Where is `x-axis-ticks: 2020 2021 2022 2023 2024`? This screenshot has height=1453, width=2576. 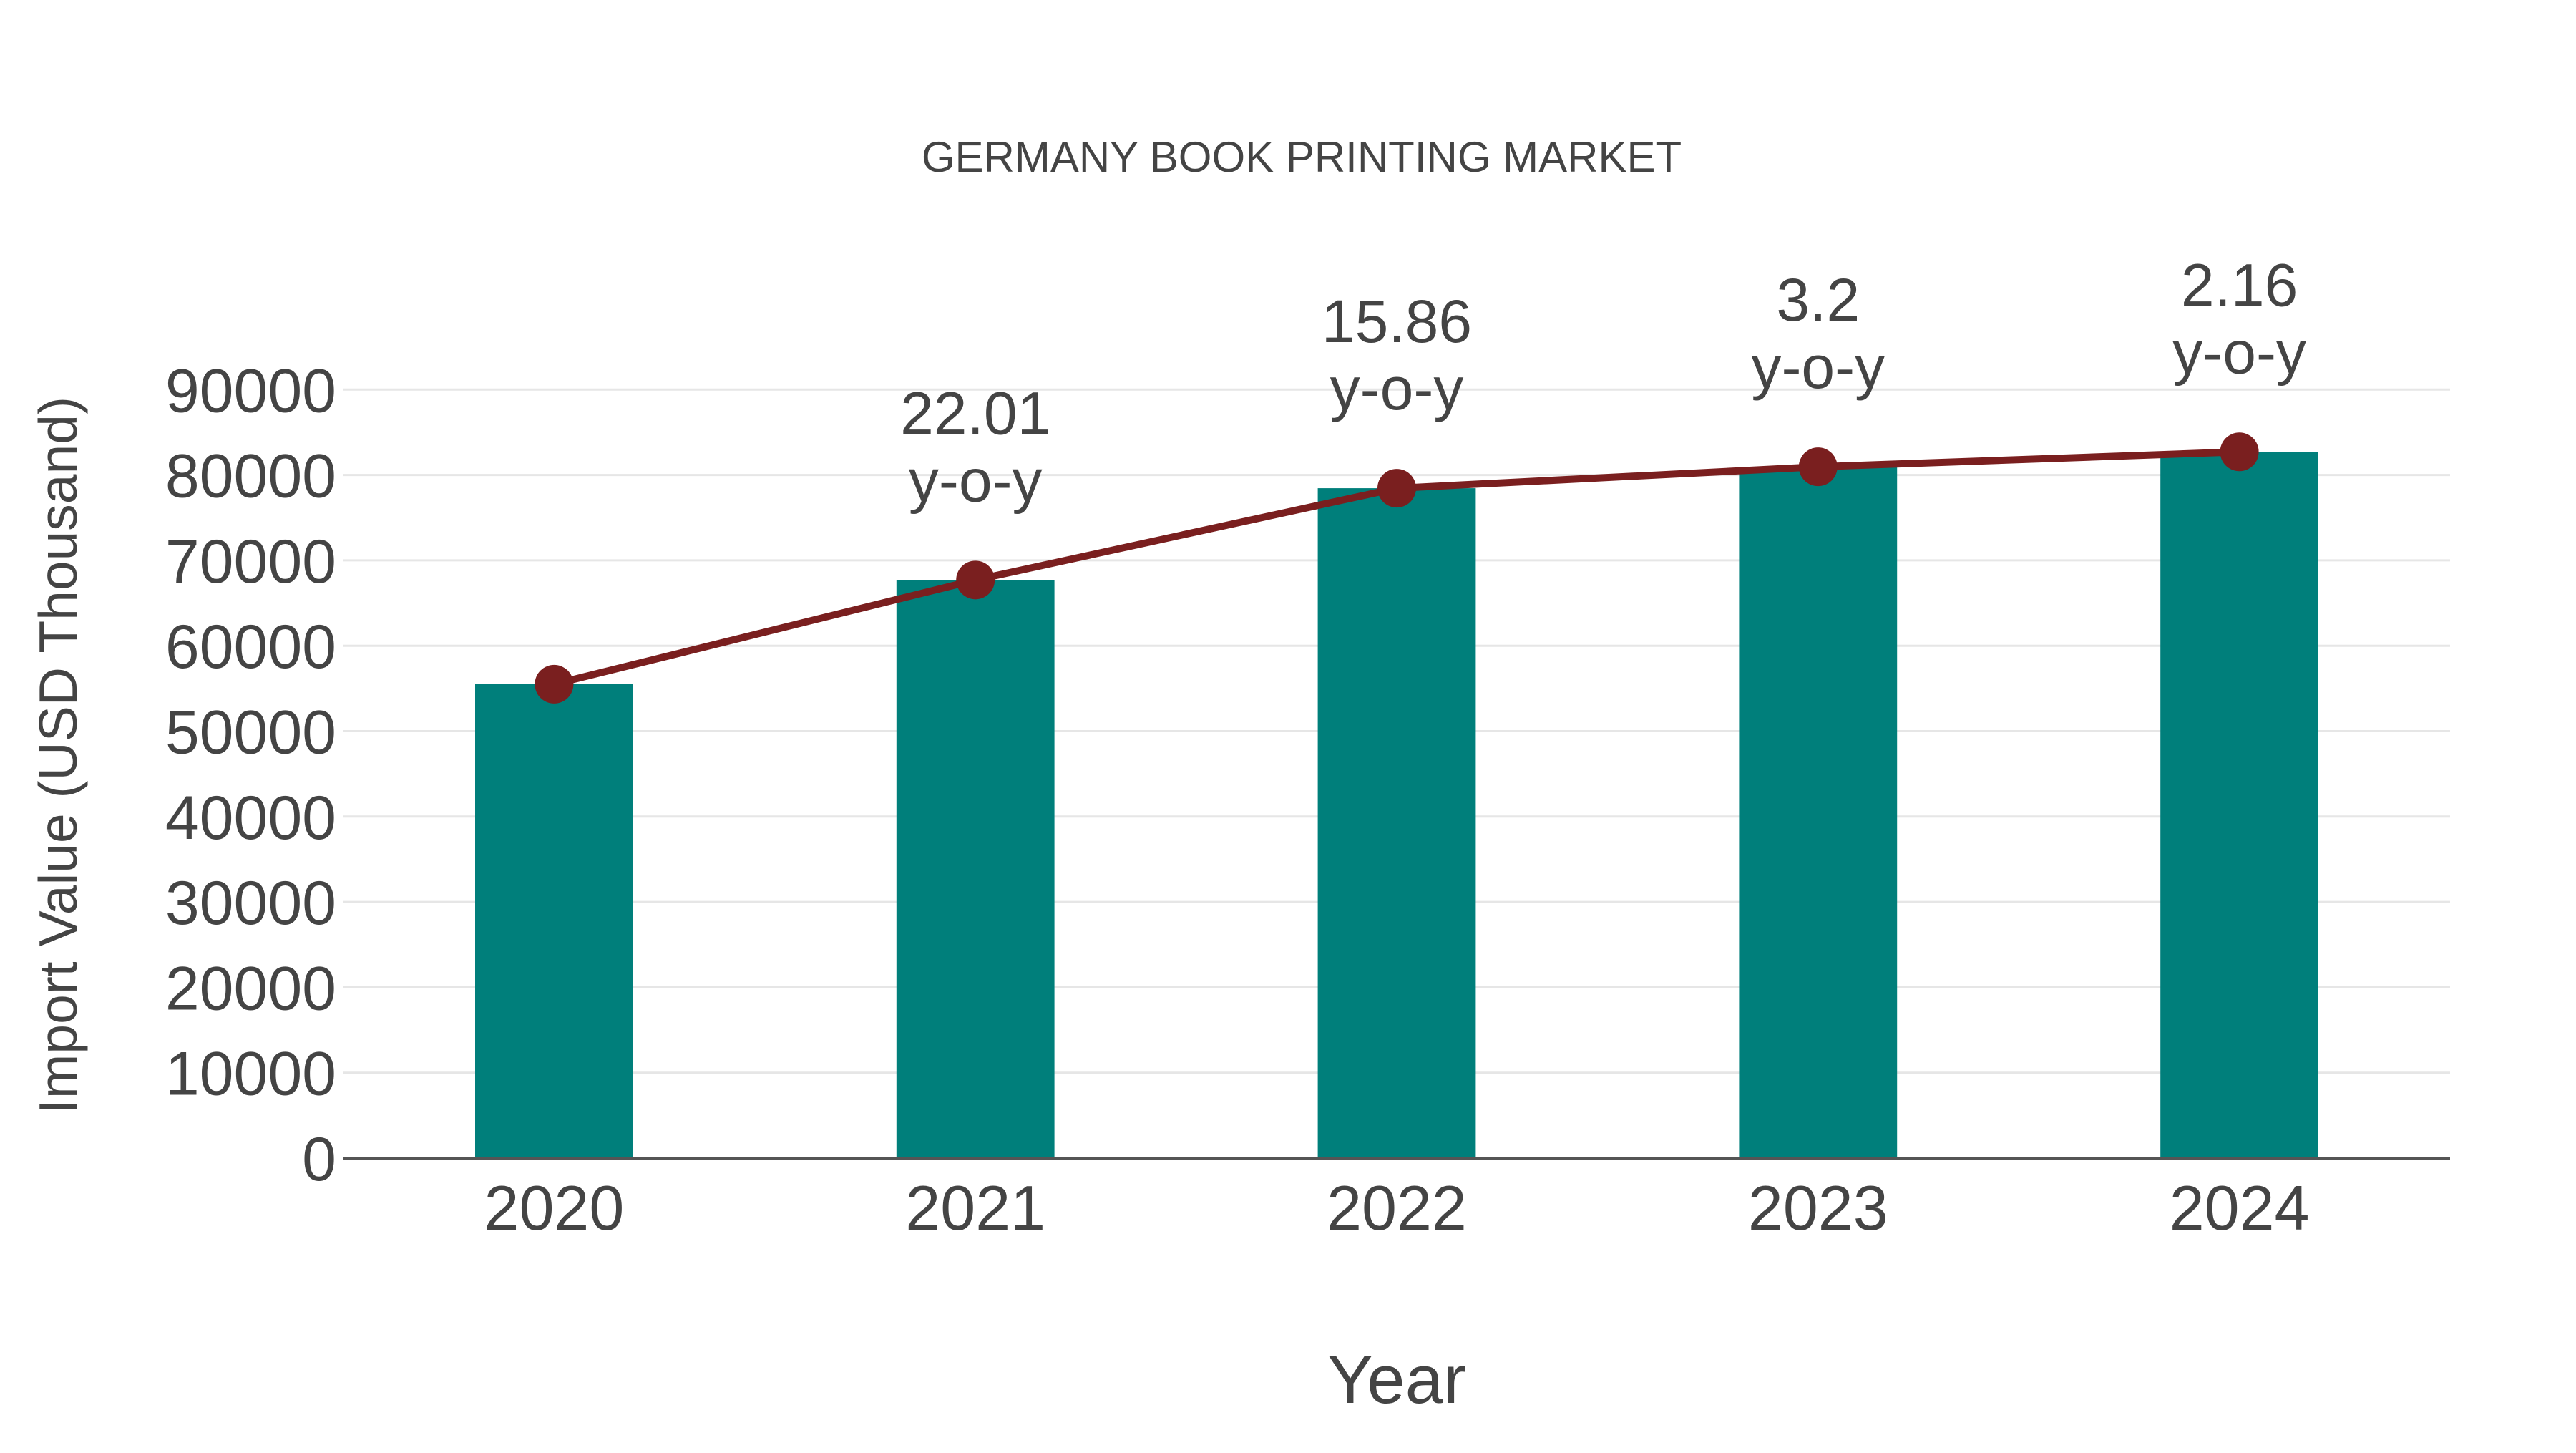
x-axis-ticks: 2020 2021 2022 2023 2024 is located at coordinates (1397, 1207).